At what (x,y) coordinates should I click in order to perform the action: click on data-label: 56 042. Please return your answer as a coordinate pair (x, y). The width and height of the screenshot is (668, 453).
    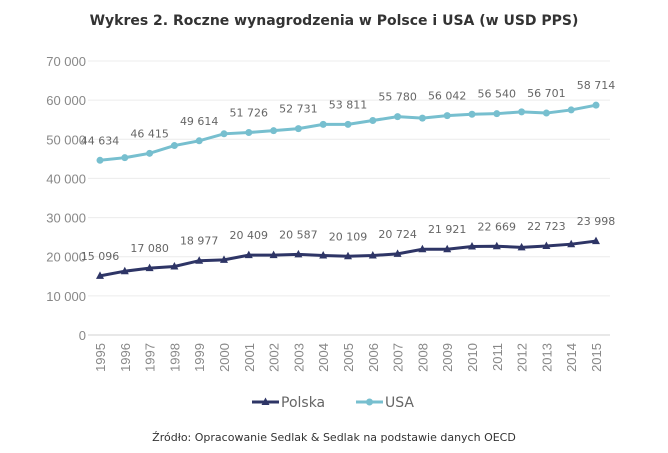
    Looking at the image, I should click on (447, 96).